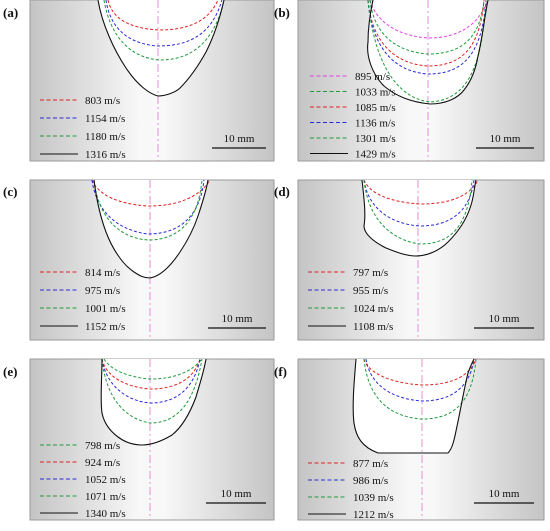 This screenshot has height=531, width=550. I want to click on legend-label: 877 m/s, so click(370, 464).